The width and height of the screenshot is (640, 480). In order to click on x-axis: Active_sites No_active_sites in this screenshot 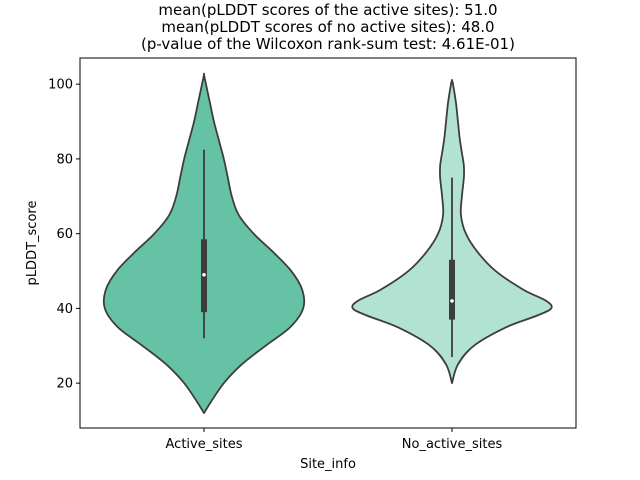, I will do `click(334, 440)`.